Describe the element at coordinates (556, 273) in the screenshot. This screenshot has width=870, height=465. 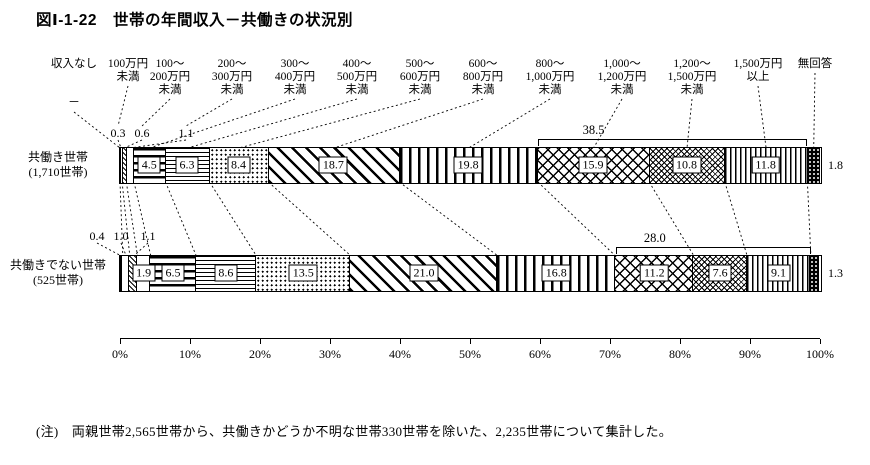
I see `segment-value-label: 16.8` at that location.